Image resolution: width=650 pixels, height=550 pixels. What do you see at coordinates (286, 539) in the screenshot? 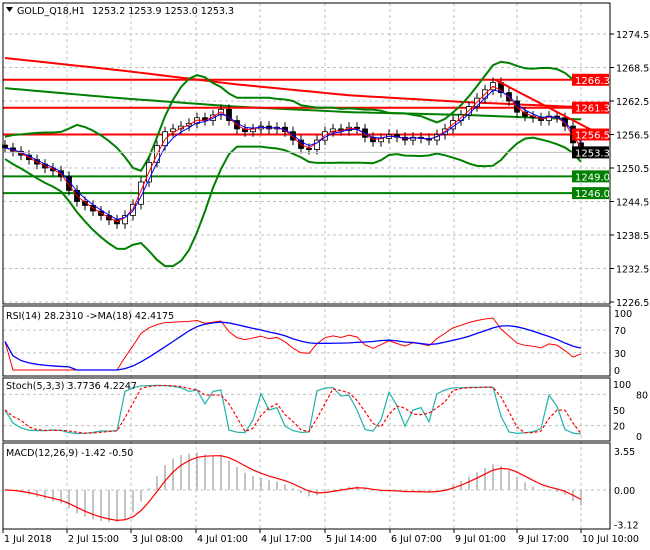
I see `time-tick-label: 4 Jul 17:00` at bounding box center [286, 539].